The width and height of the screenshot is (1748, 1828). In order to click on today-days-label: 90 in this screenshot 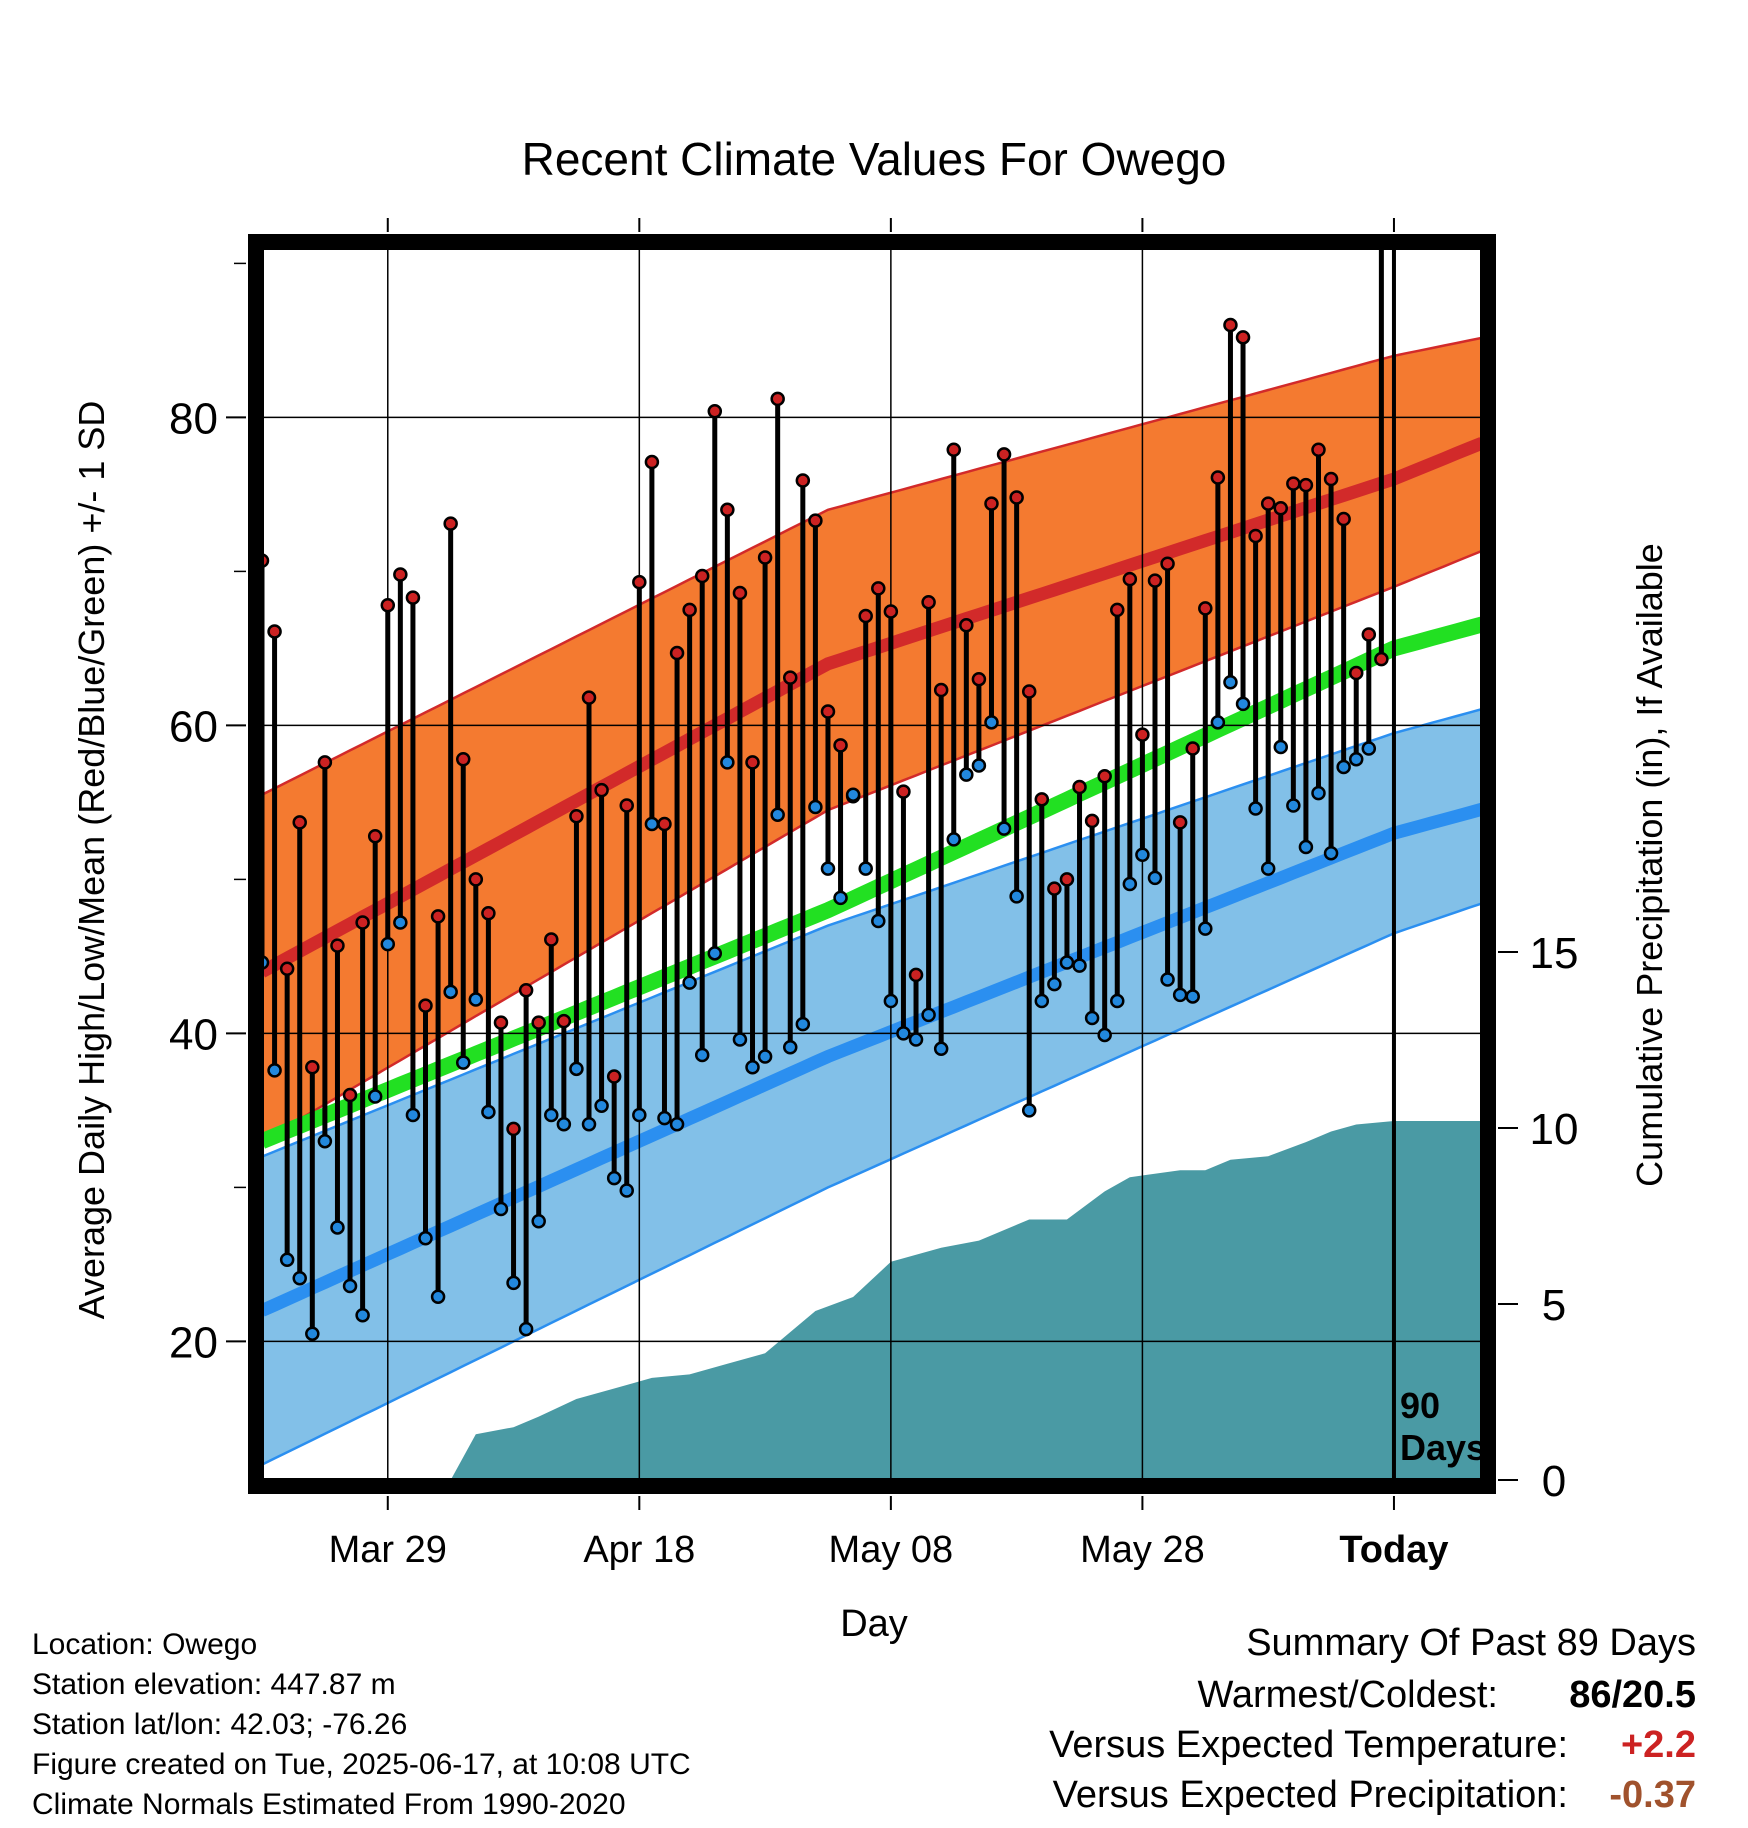, I will do `click(1420, 1405)`.